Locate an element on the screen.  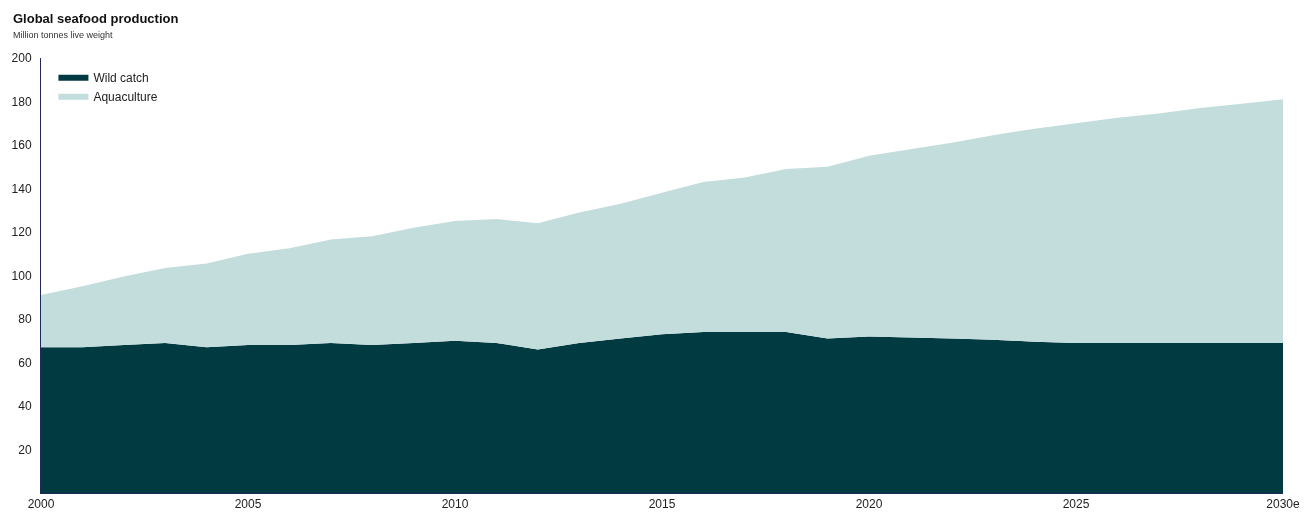
y-tick-label: 60 is located at coordinates (25, 362).